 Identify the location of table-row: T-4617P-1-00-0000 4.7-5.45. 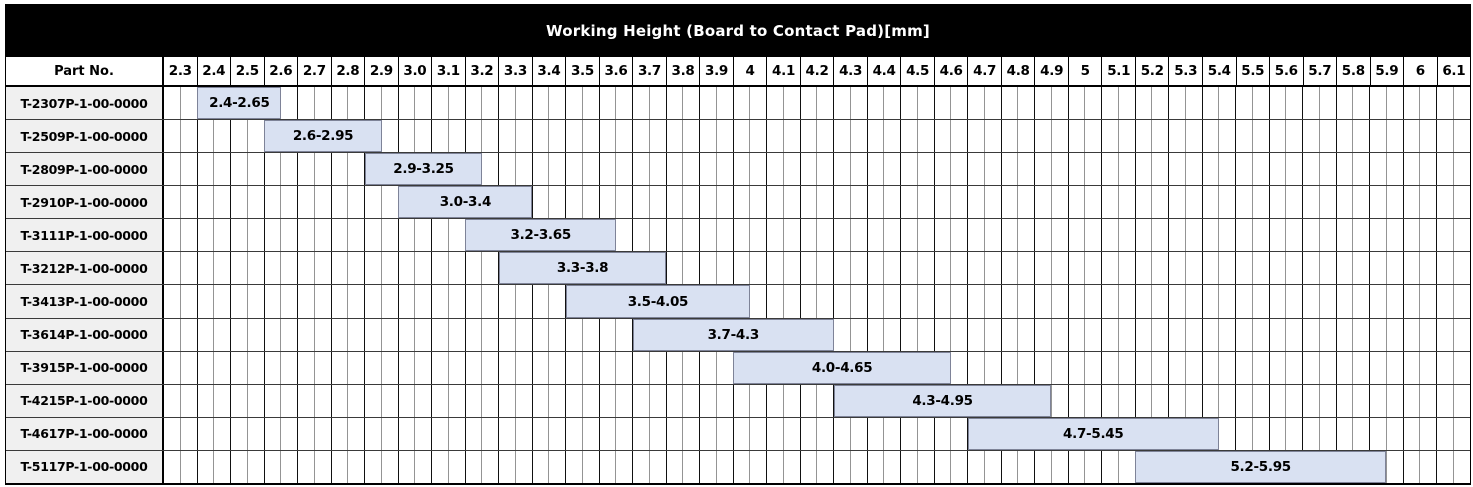
(738, 434).